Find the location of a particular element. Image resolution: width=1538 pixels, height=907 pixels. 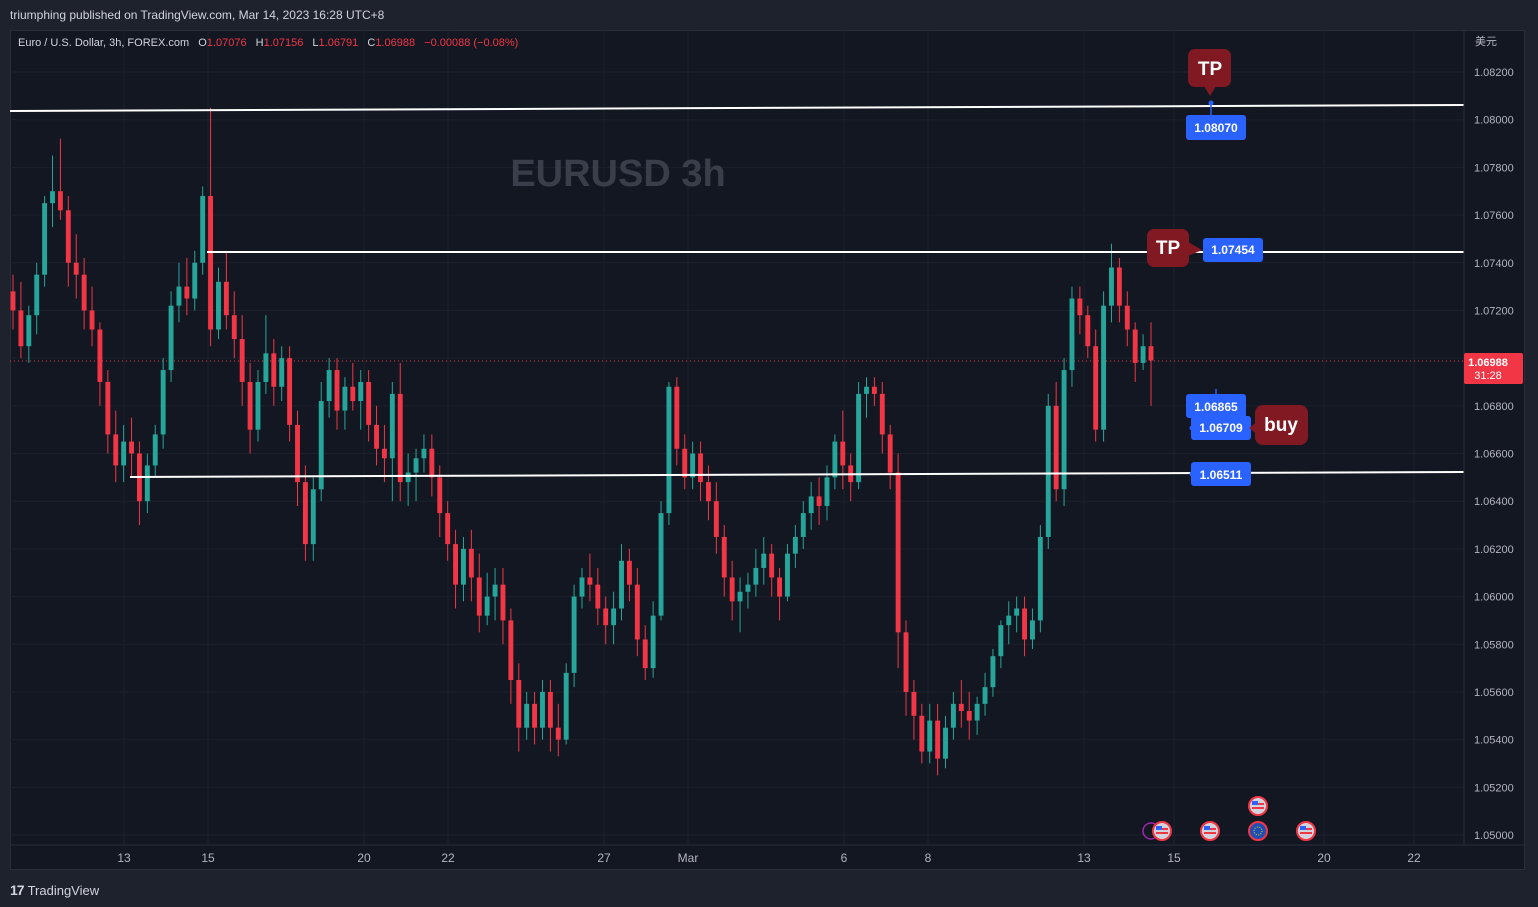

level-label: 1.07454 is located at coordinates (1233, 250).